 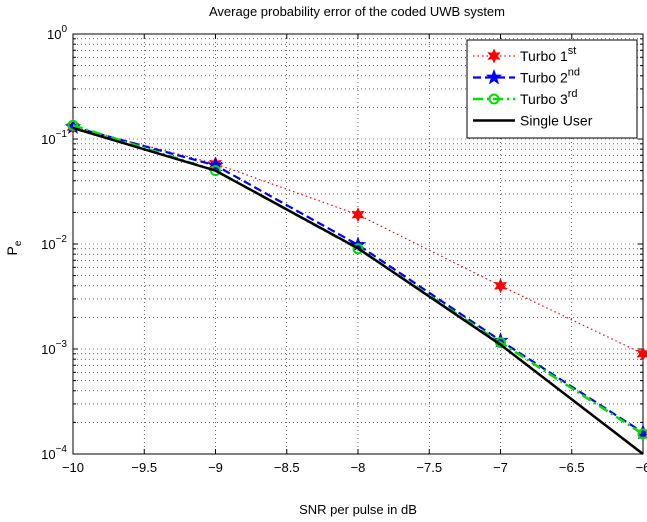 What do you see at coordinates (358, 509) in the screenshot?
I see `x-axis-label: SNR per pulse in dB` at bounding box center [358, 509].